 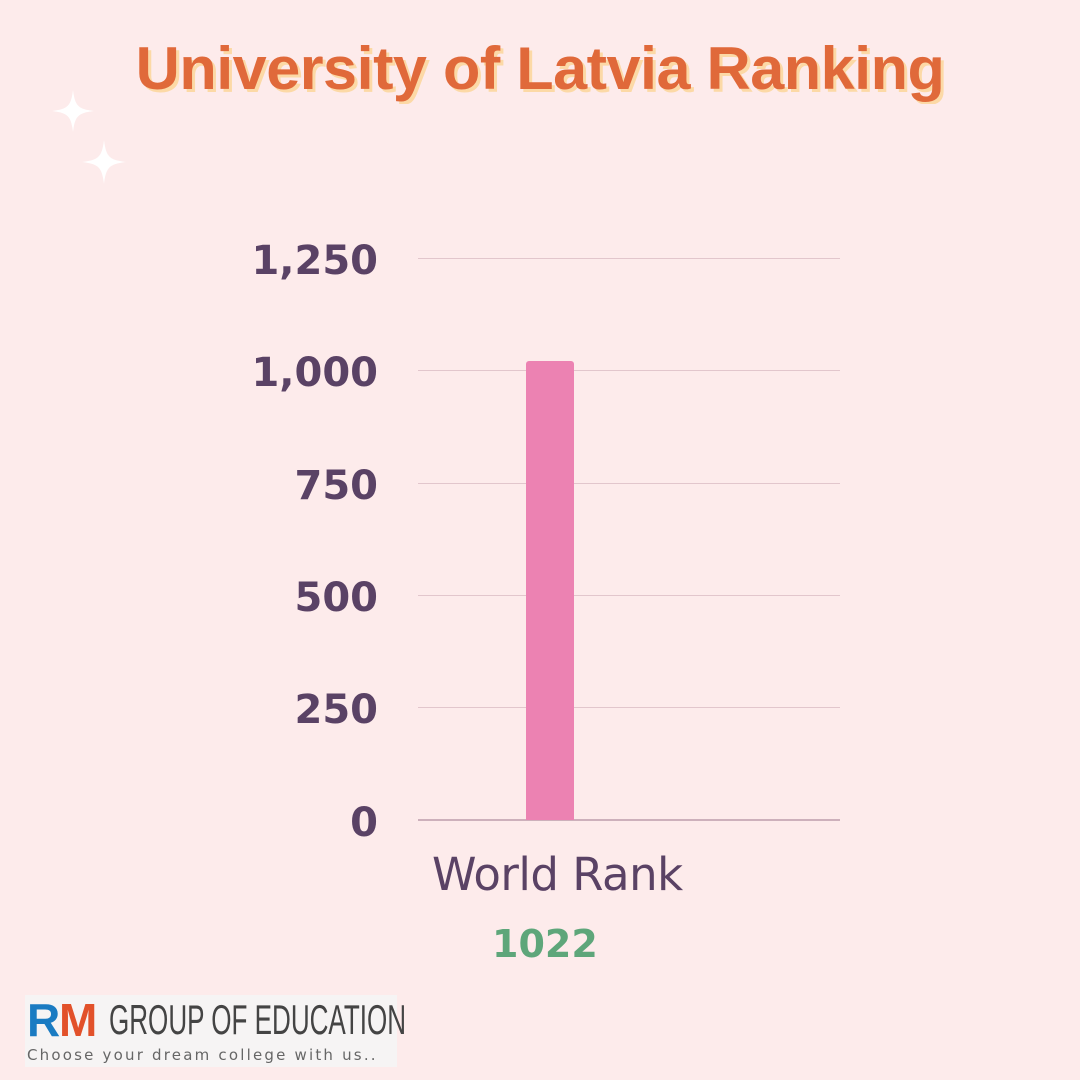 What do you see at coordinates (258, 1019) in the screenshot?
I see `logo-name: GROUP OF EDUCATION` at bounding box center [258, 1019].